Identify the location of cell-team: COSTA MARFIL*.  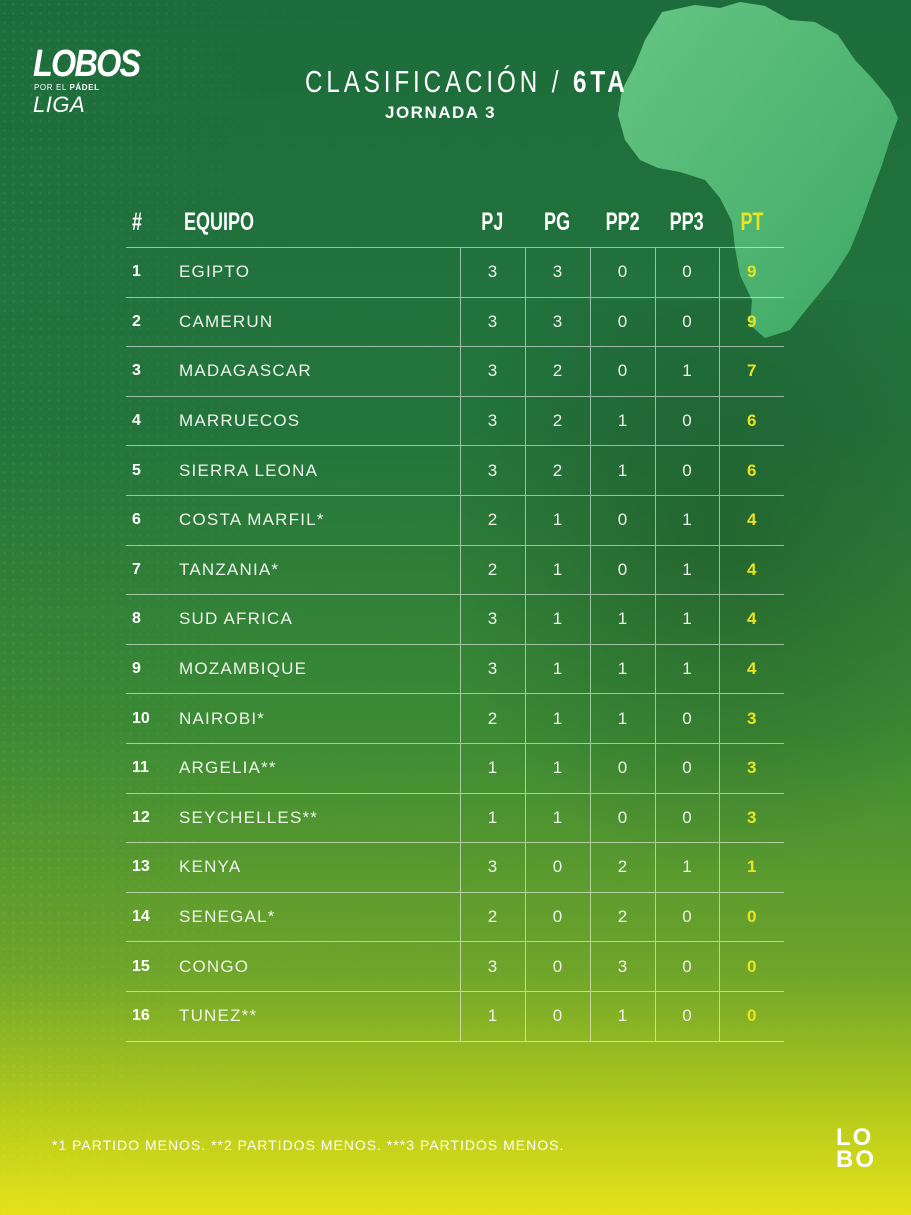
(319, 520).